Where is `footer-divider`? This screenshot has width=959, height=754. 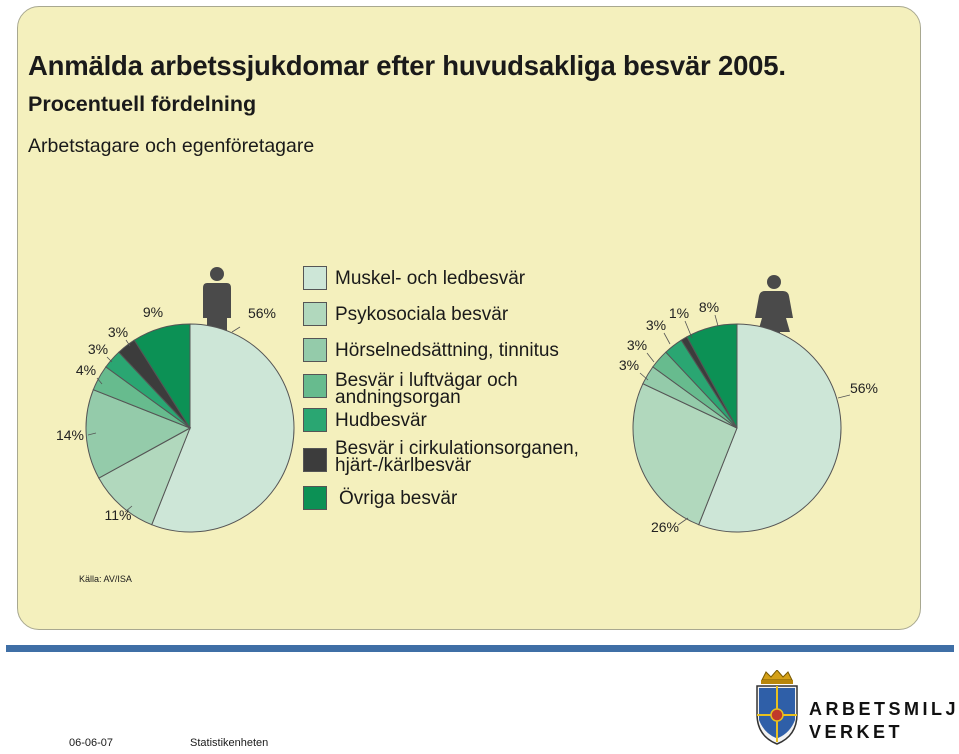
footer-divider is located at coordinates (480, 648).